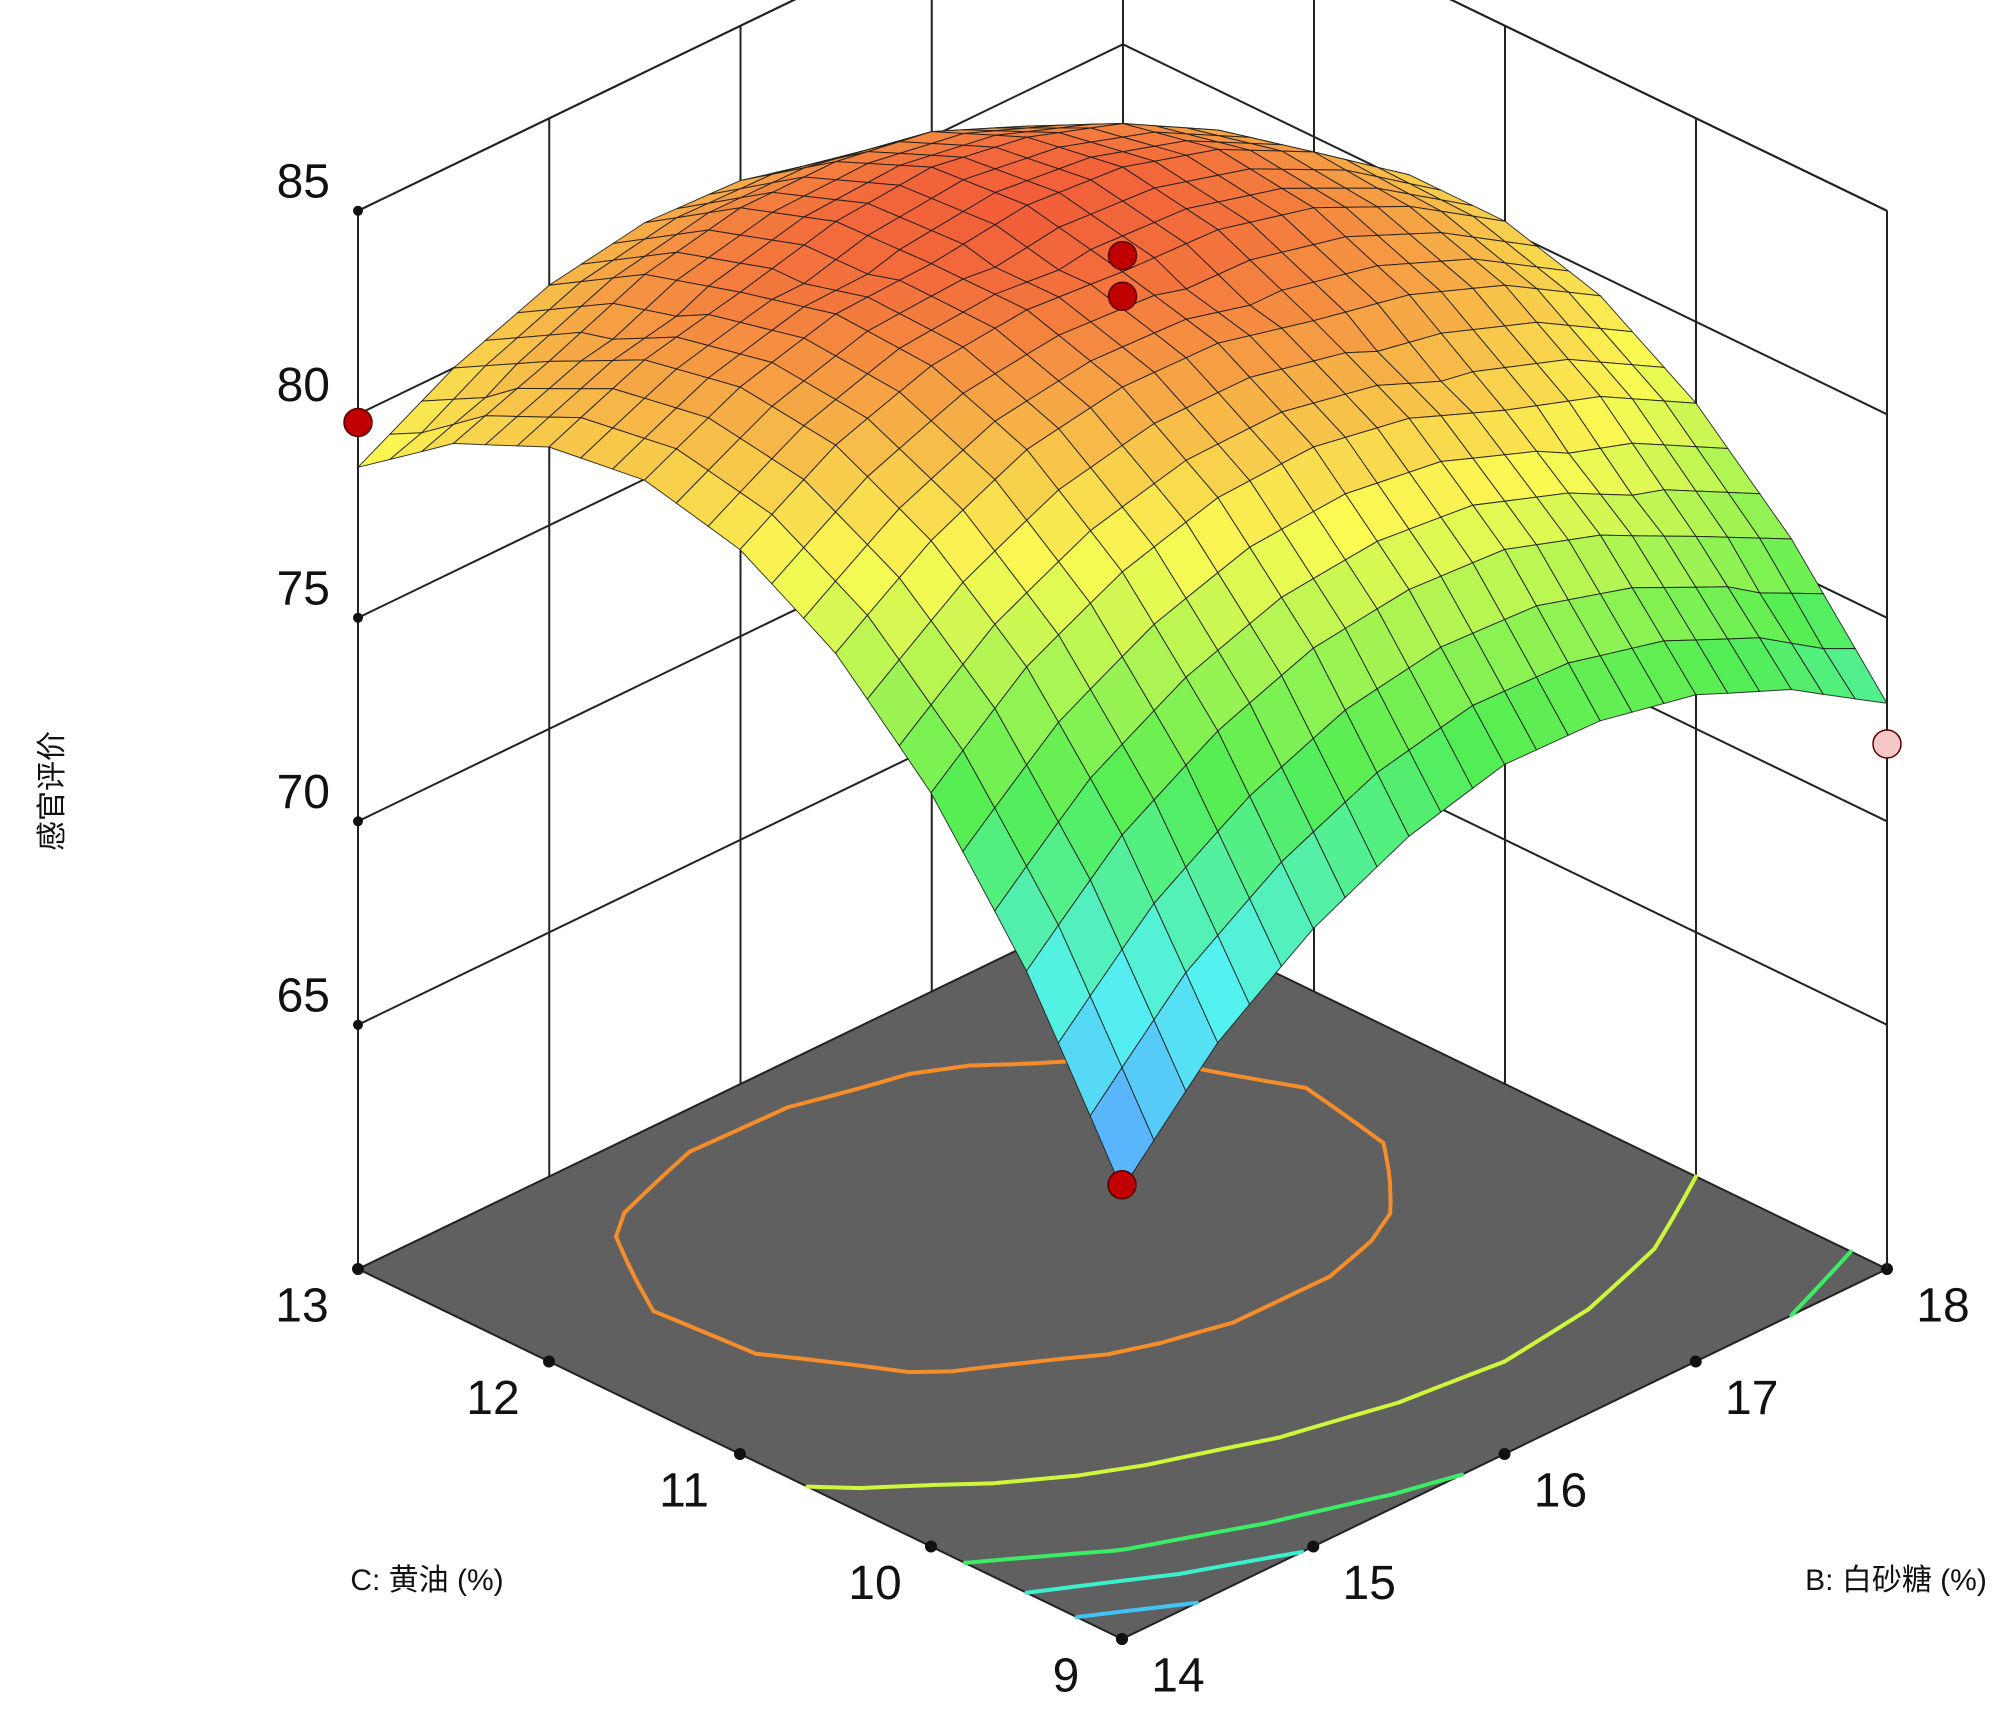 This screenshot has width=2000, height=1709. I want to click on z-tick-label: 85, so click(303, 181).